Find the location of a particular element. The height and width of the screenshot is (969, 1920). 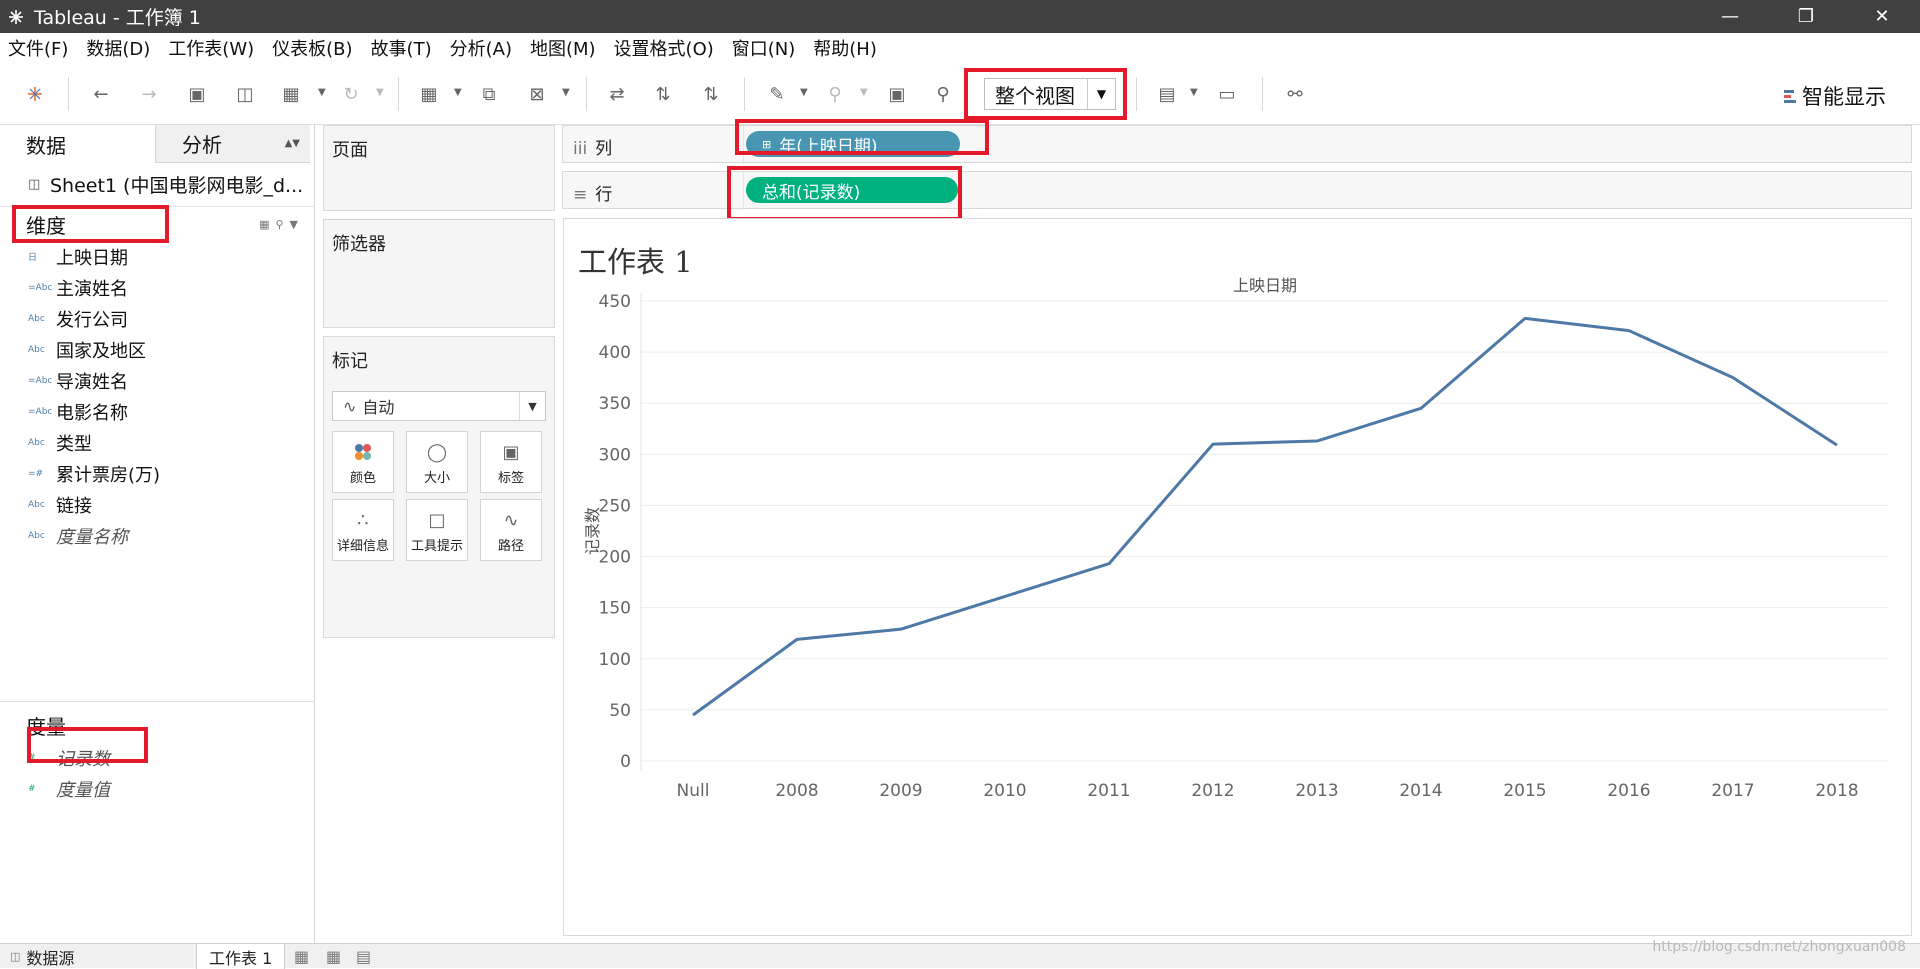

share-icon: ⚯ is located at coordinates (1295, 94).